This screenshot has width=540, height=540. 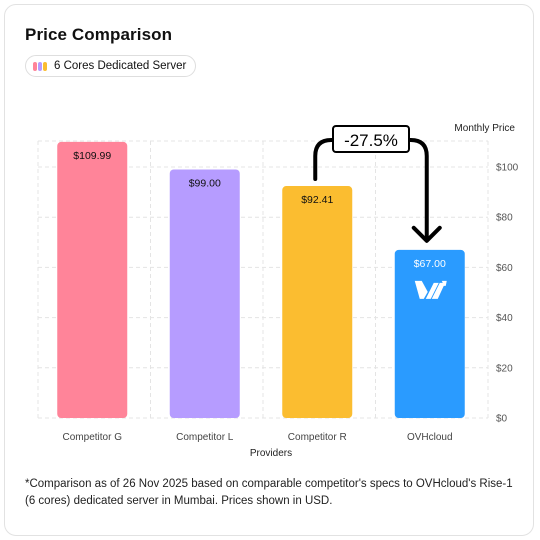 I want to click on x-tick-label: OVHcloud, so click(x=430, y=437).